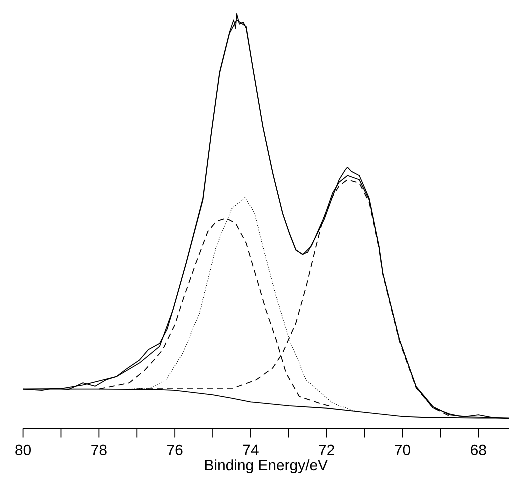 The height and width of the screenshot is (492, 510). Describe the element at coordinates (266, 467) in the screenshot. I see `x-axis-title: Binding Energy/eV` at that location.